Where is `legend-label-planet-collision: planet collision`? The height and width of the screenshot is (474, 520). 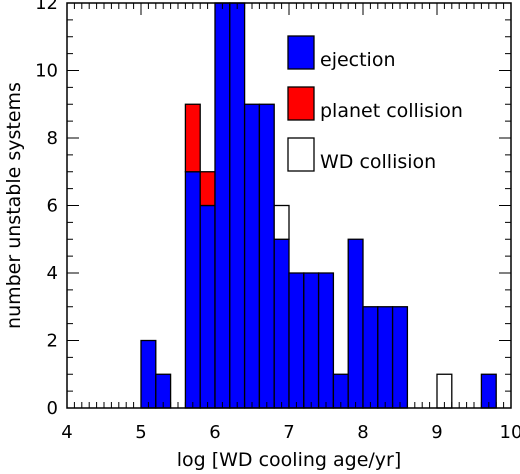 legend-label-planet-collision: planet collision is located at coordinates (391, 111).